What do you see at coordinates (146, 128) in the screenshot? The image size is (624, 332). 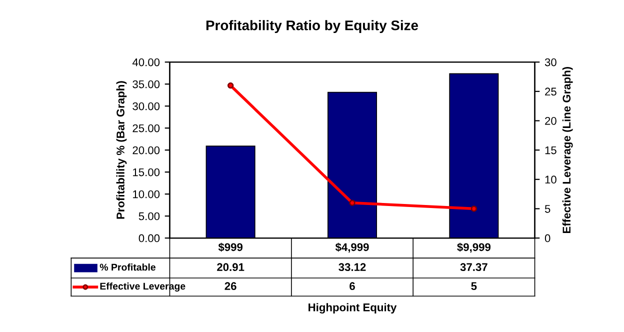 I see `y-tick-label: 25.00` at bounding box center [146, 128].